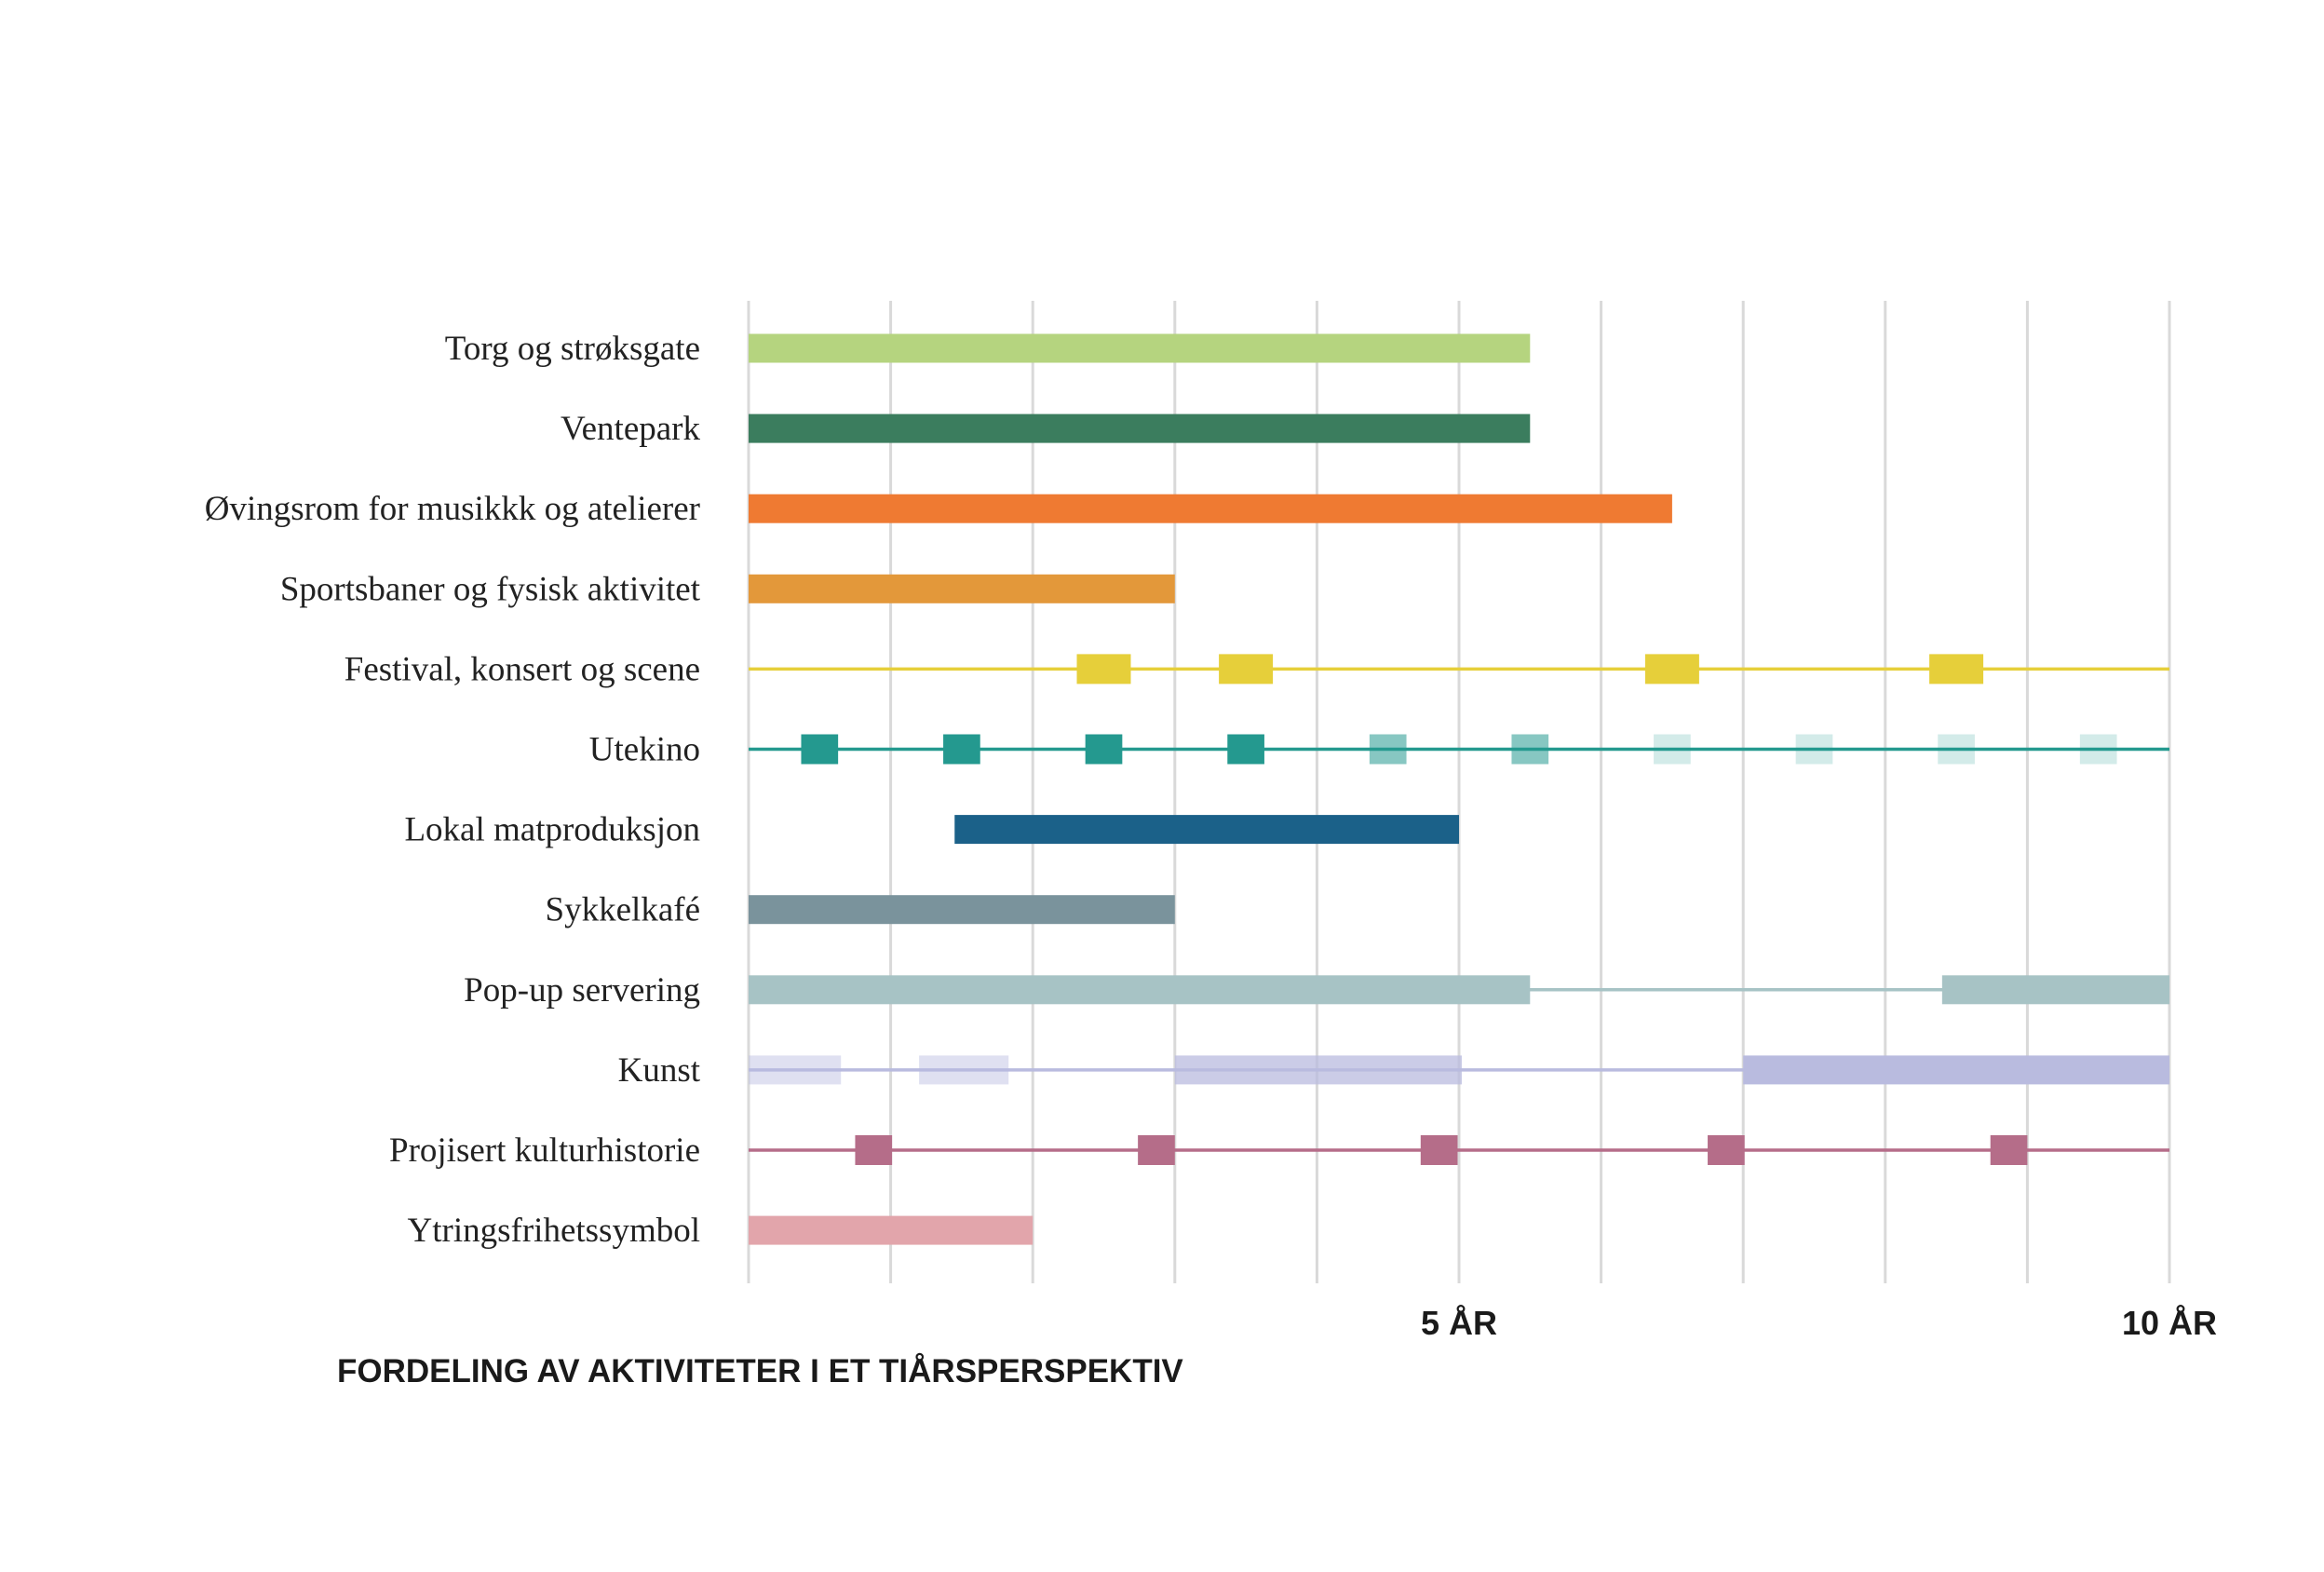 Image resolution: width=2324 pixels, height=1572 pixels. What do you see at coordinates (552, 830) in the screenshot?
I see `row-label: Lokal matproduksjon` at bounding box center [552, 830].